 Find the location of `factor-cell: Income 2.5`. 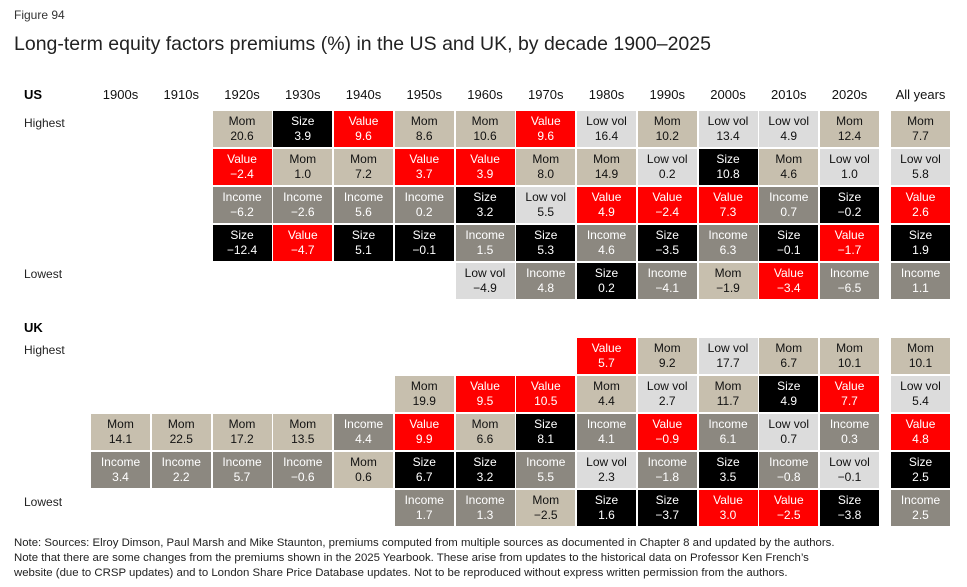

factor-cell: Income 2.5 is located at coordinates (920, 508).